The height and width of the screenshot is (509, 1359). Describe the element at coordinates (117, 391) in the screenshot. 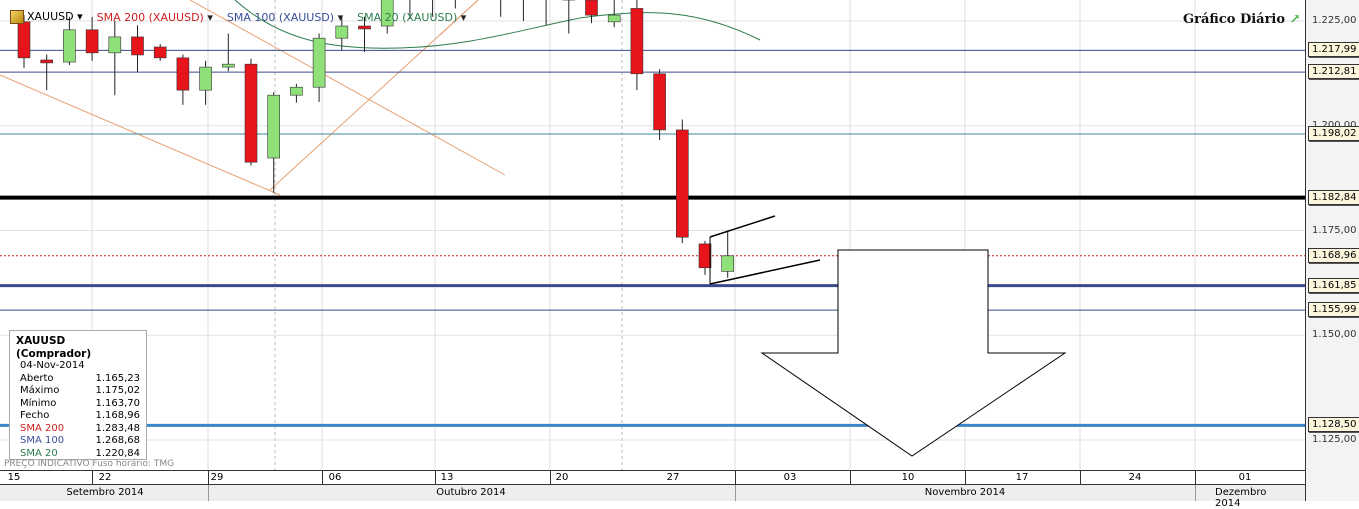

I see `info-value: 1.175,02` at that location.